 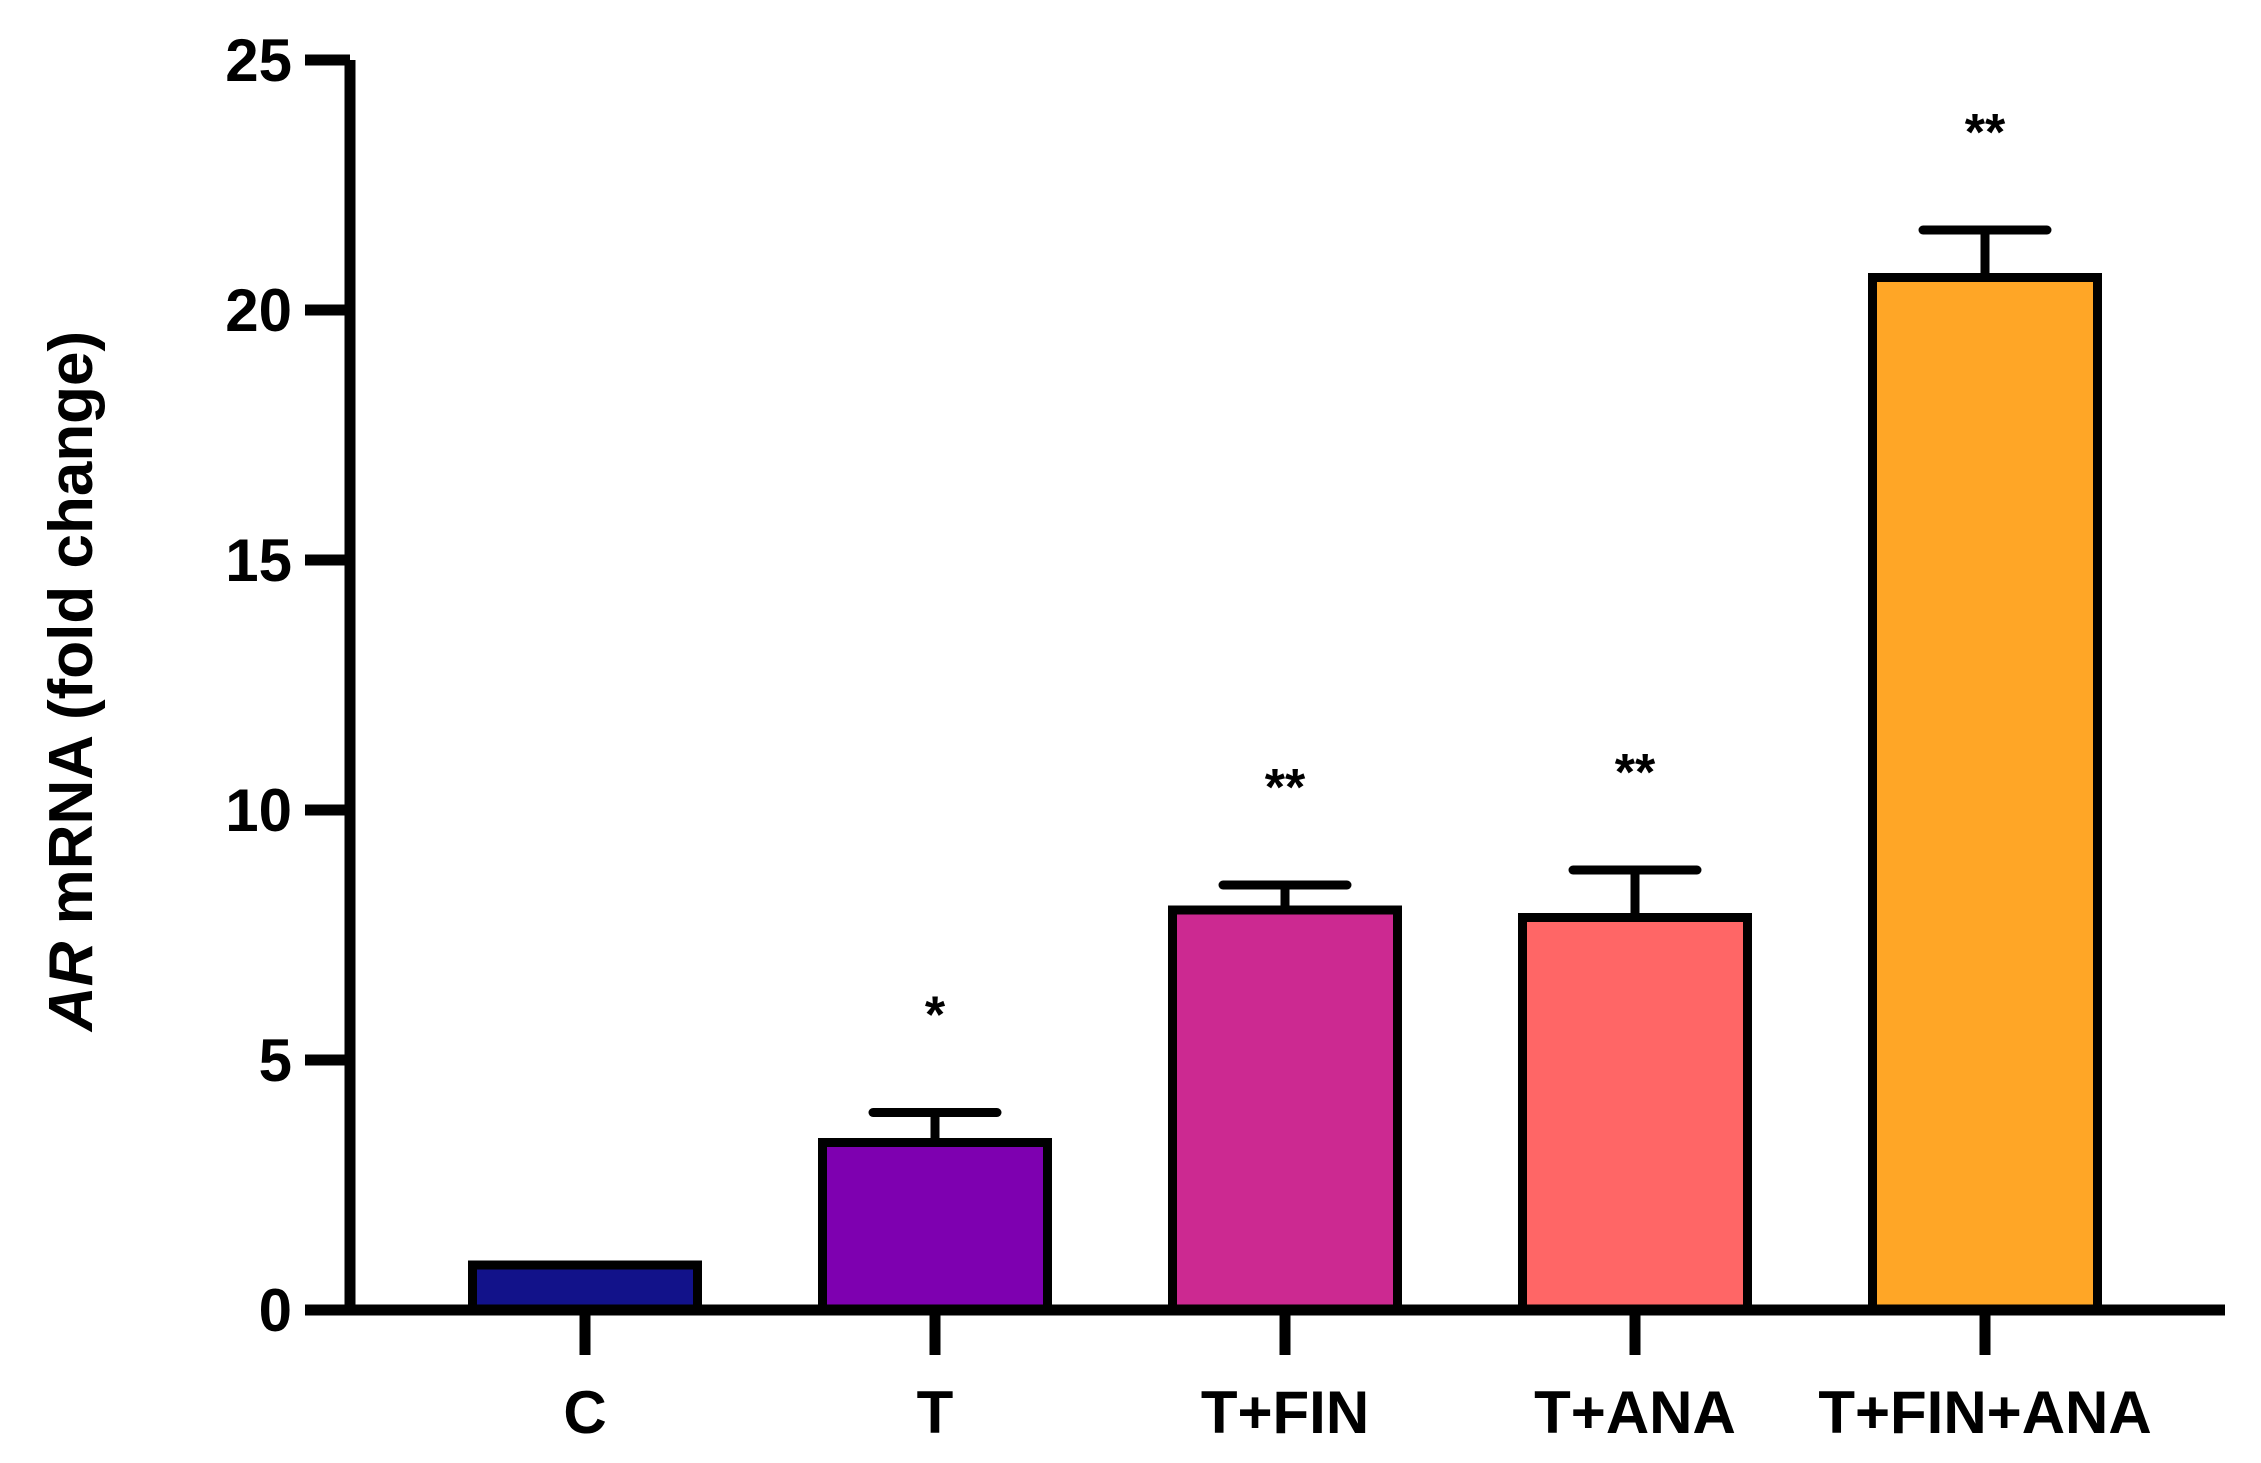 I want to click on significance-label-1: *, so click(x=935, y=1016).